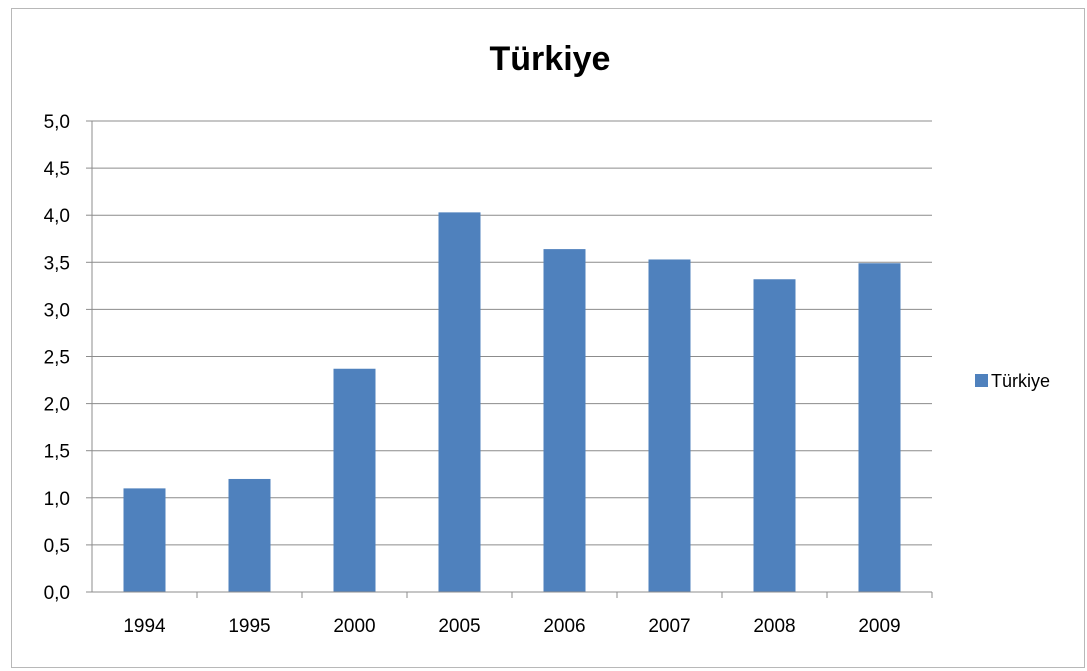 Image resolution: width=1087 pixels, height=671 pixels. What do you see at coordinates (249, 535) in the screenshot?
I see `bar-1995` at bounding box center [249, 535].